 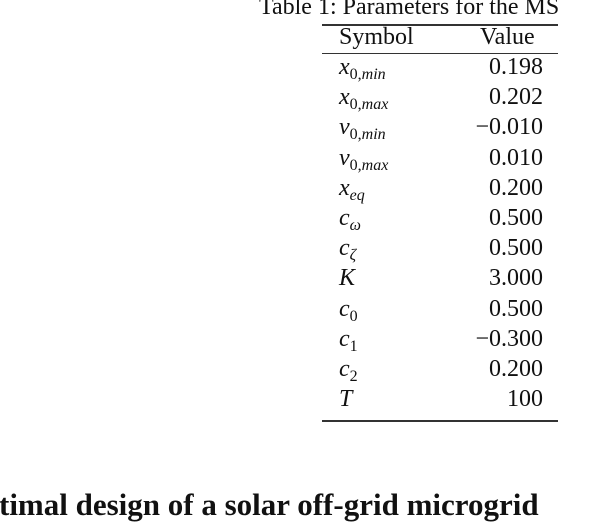 I want to click on subscript-num: 2, so click(x=353, y=376).